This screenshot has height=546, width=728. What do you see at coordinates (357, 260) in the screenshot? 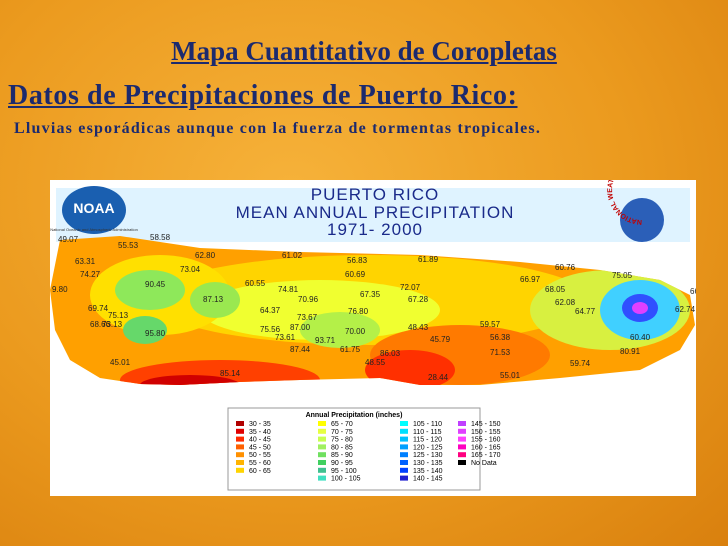
I see `station-label: 56.83` at bounding box center [357, 260].